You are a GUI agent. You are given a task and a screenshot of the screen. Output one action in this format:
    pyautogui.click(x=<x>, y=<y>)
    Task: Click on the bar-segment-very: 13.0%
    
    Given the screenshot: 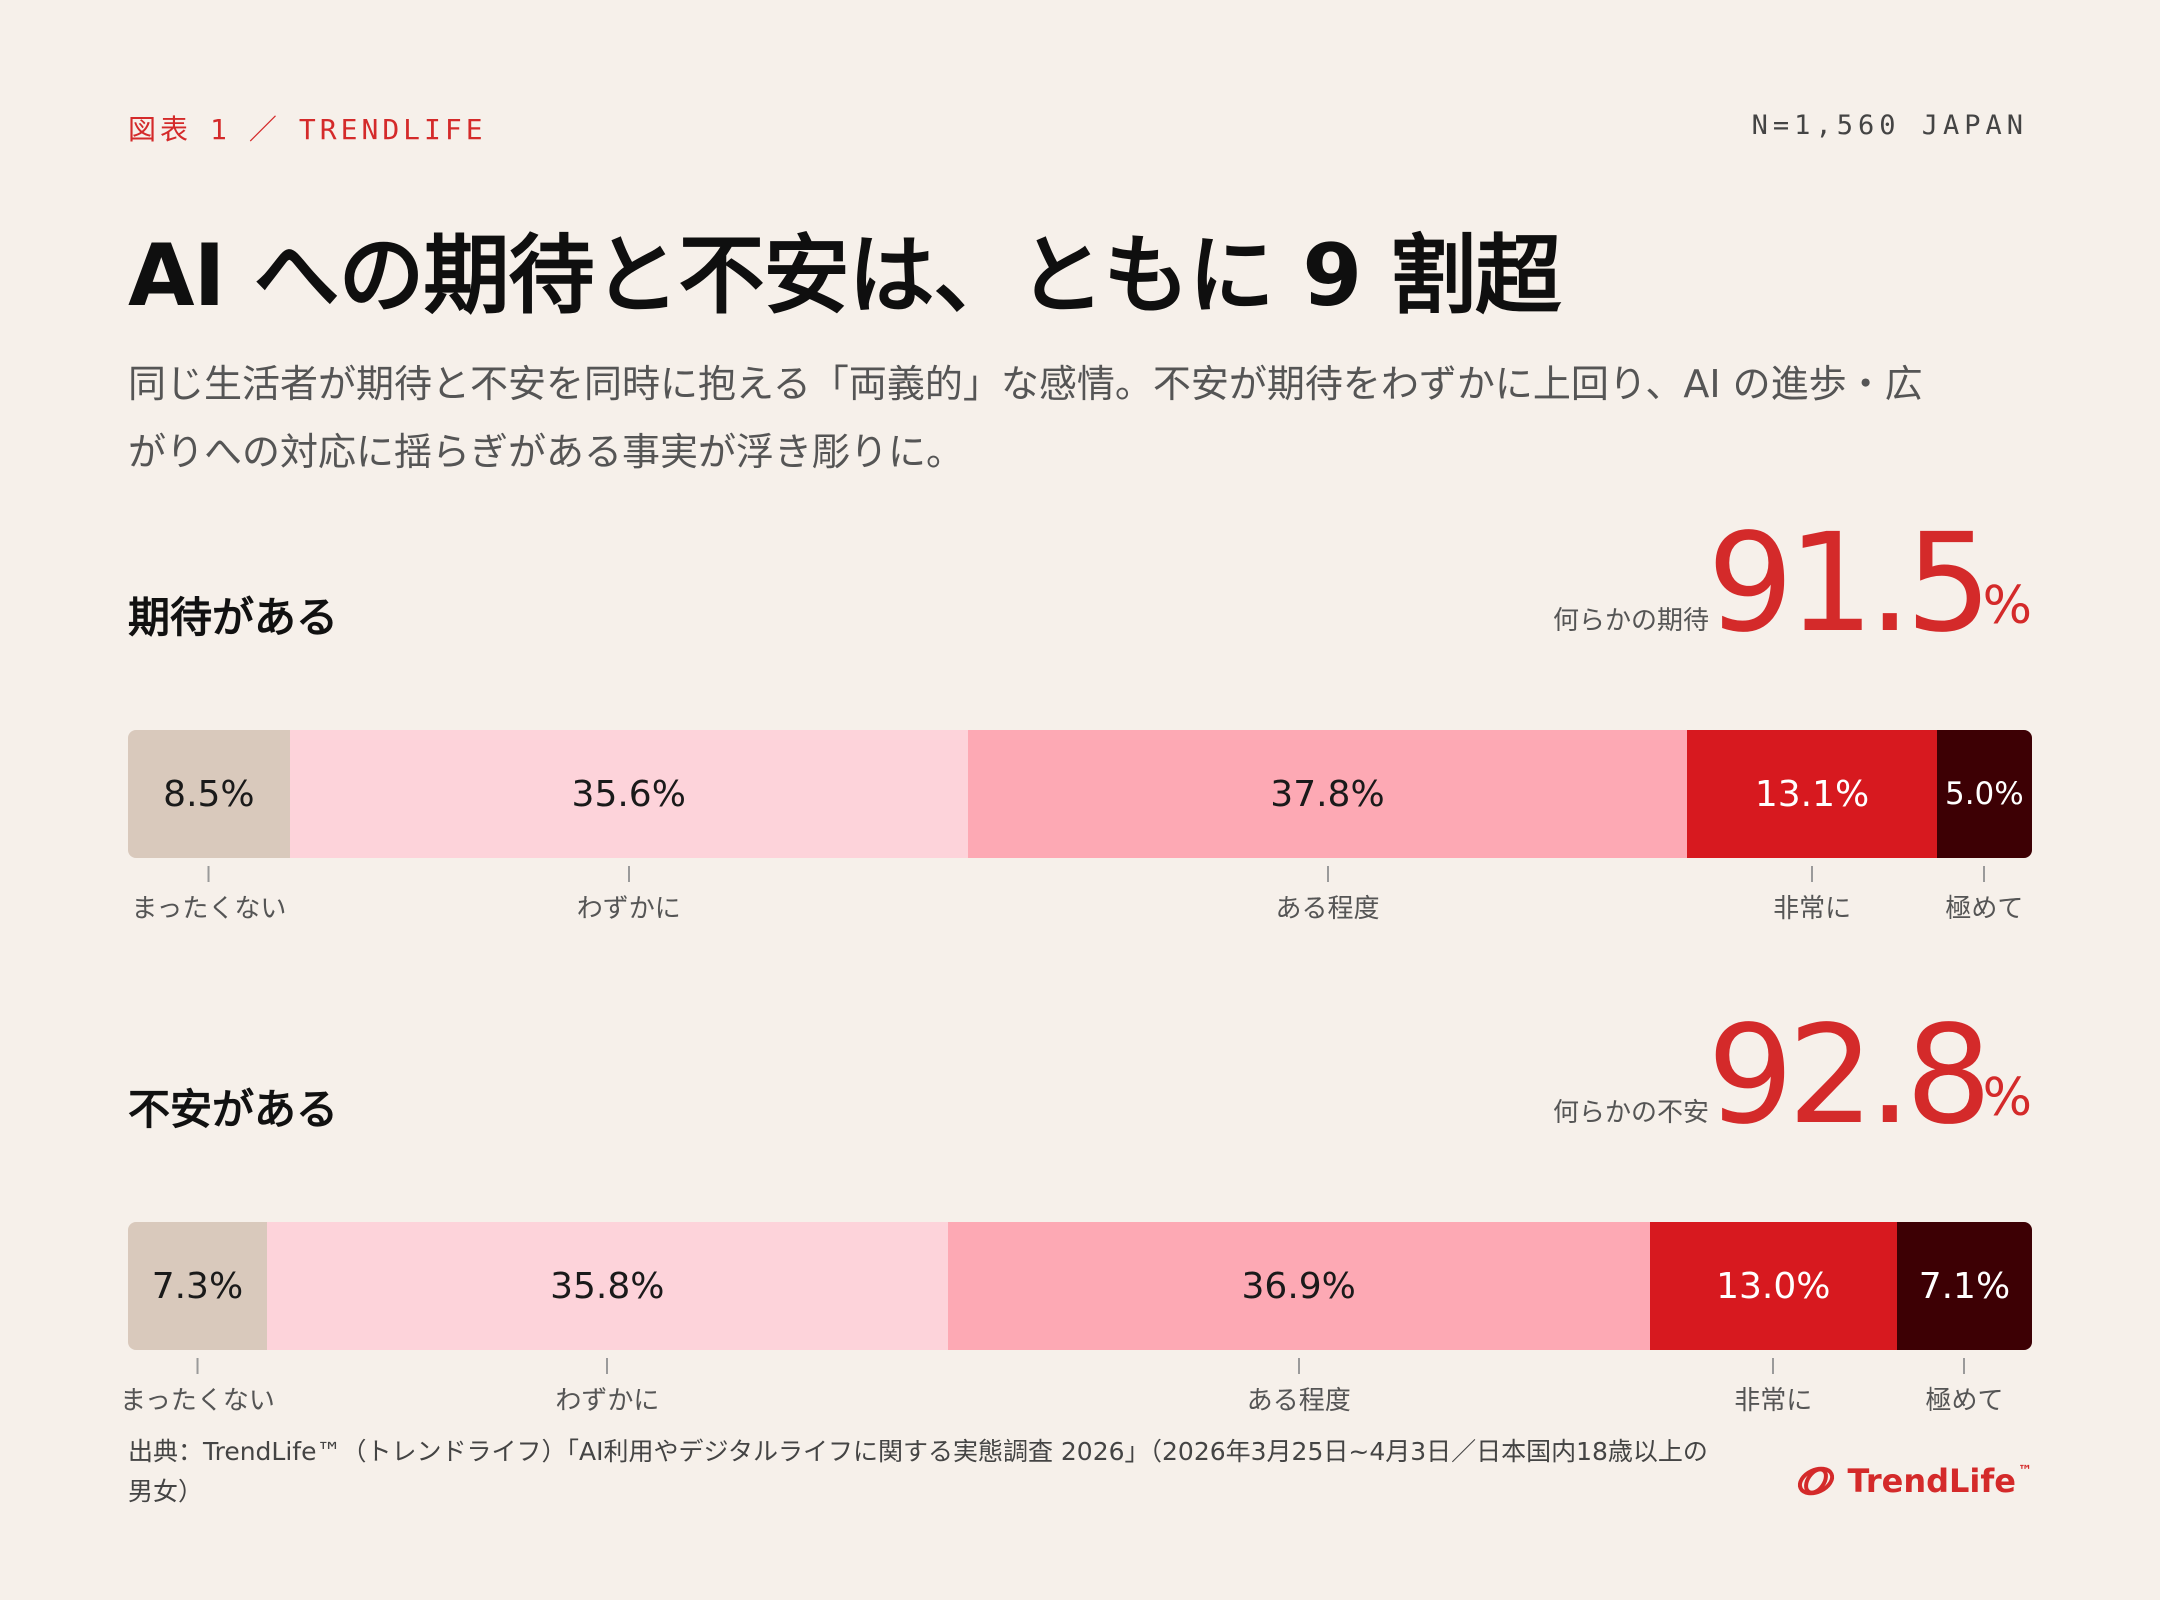 What is the action you would take?
    pyautogui.click(x=1773, y=1286)
    